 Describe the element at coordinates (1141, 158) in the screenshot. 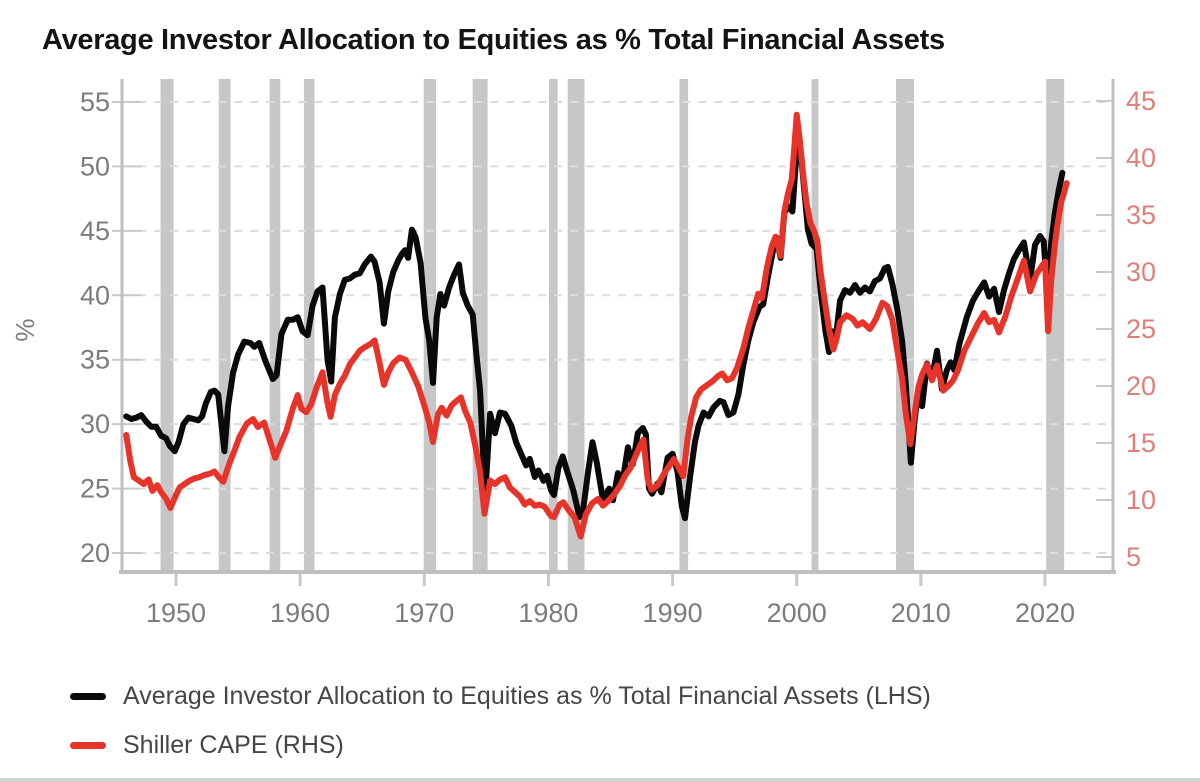

I see `right-axis-tick-label: 40` at that location.